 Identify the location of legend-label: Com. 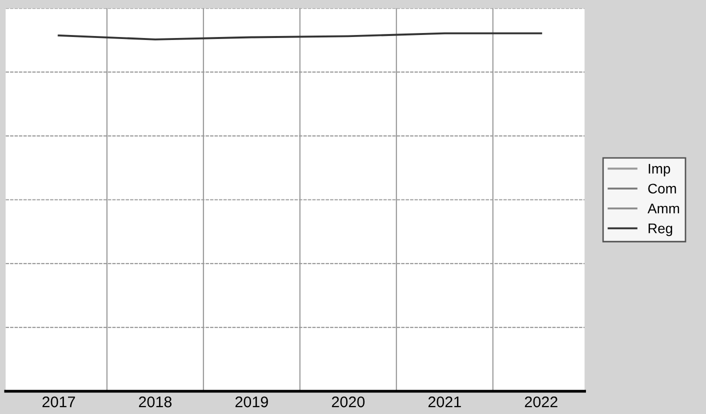
(662, 189).